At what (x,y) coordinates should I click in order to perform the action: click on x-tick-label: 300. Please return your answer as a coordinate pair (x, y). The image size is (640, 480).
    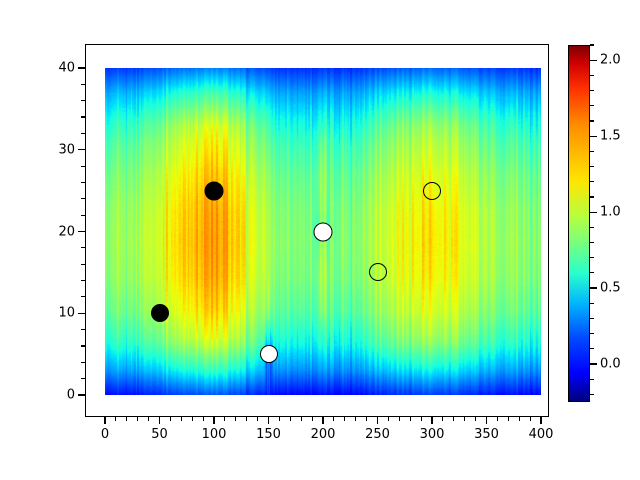
    Looking at the image, I should click on (432, 434).